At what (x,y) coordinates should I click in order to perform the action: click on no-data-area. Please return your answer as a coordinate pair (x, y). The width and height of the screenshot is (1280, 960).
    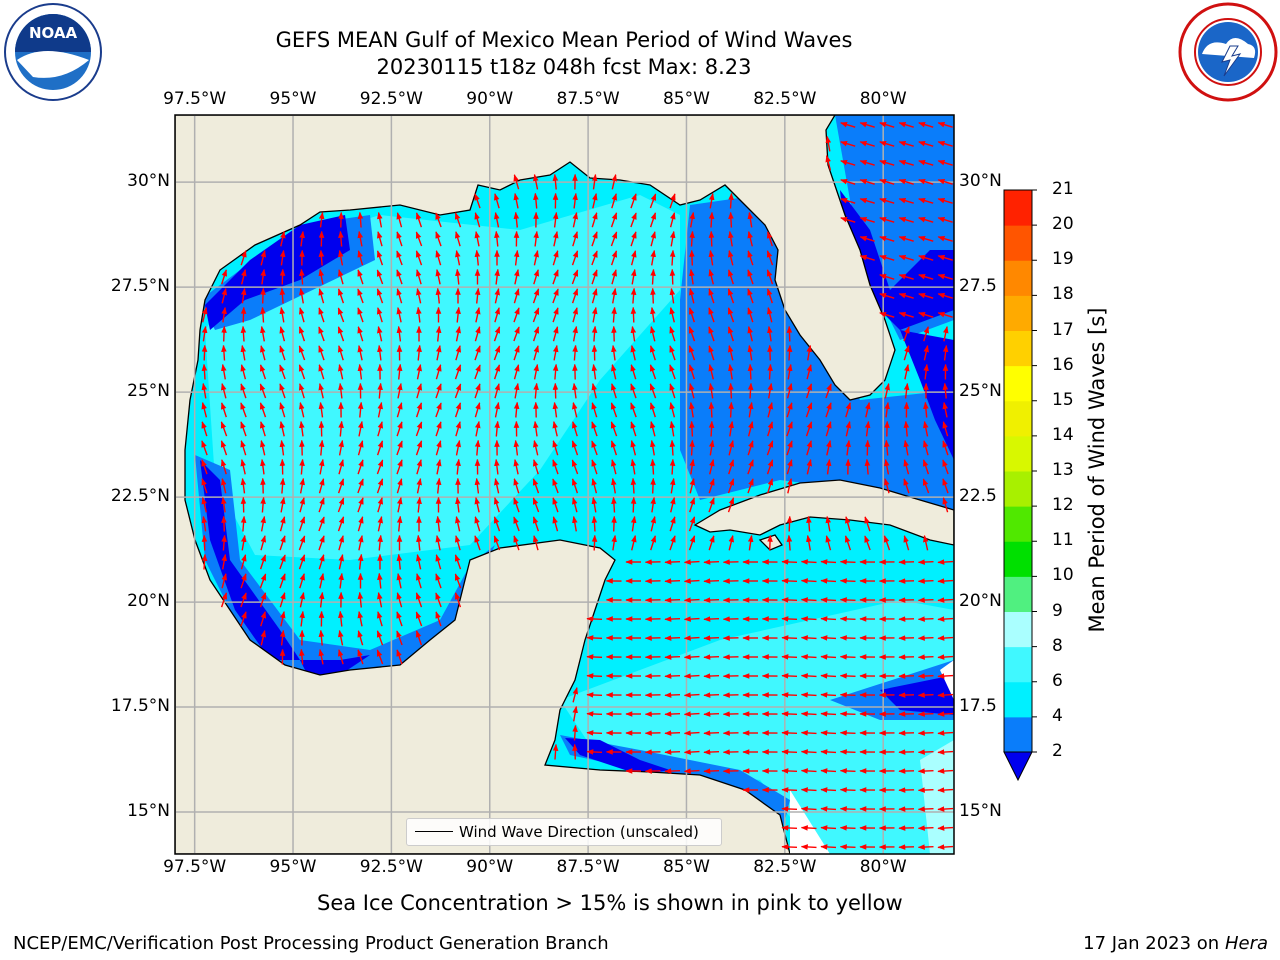
    Looking at the image, I should click on (810, 822).